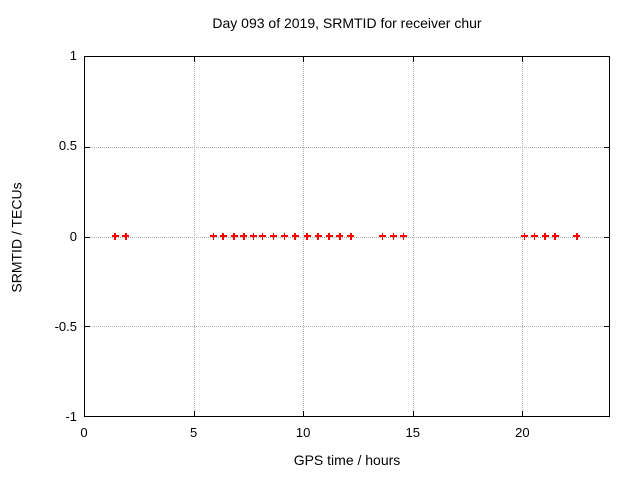 This screenshot has height=480, width=640. Describe the element at coordinates (412, 432) in the screenshot. I see `x-tick-label: 15` at that location.